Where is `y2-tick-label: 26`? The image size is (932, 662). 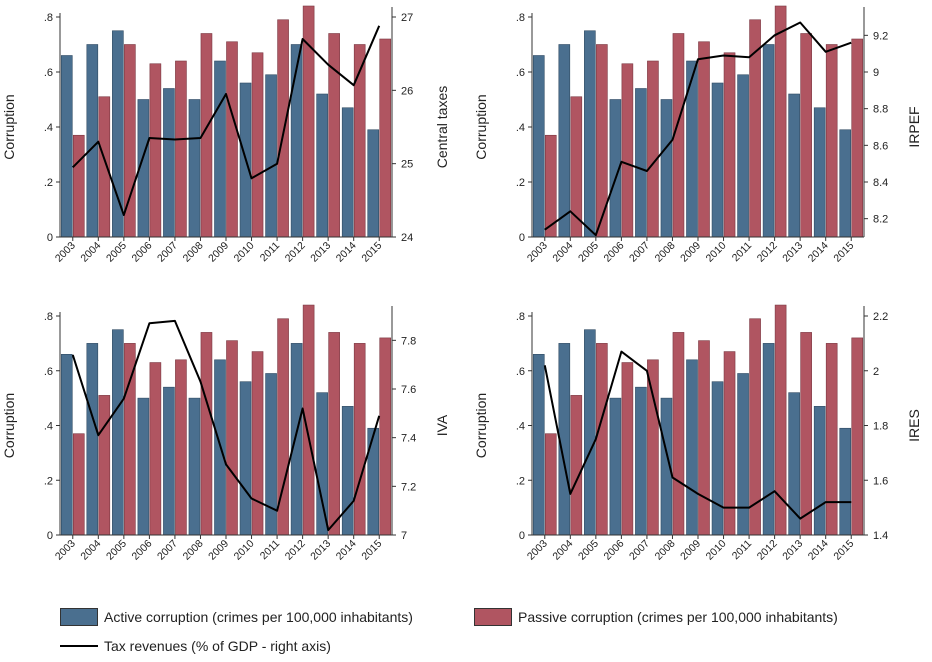 y2-tick-label: 26 is located at coordinates (407, 91).